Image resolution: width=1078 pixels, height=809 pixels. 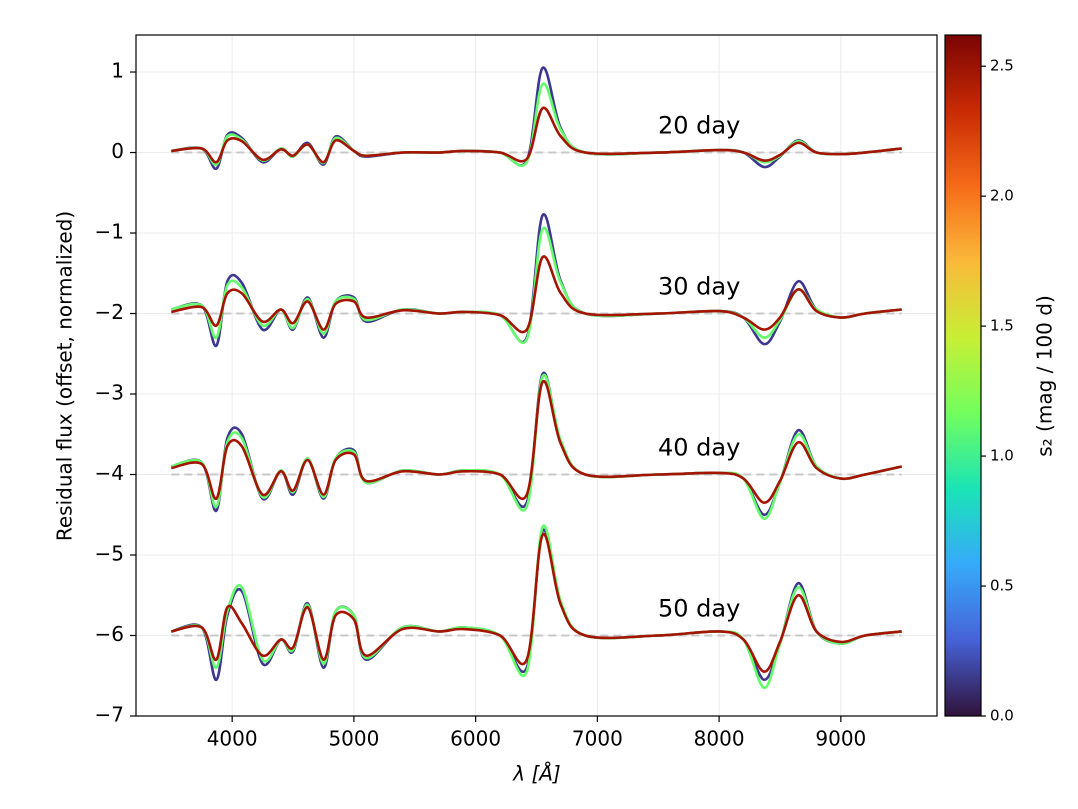 What do you see at coordinates (109, 634) in the screenshot?
I see `y-tick-label: −6` at bounding box center [109, 634].